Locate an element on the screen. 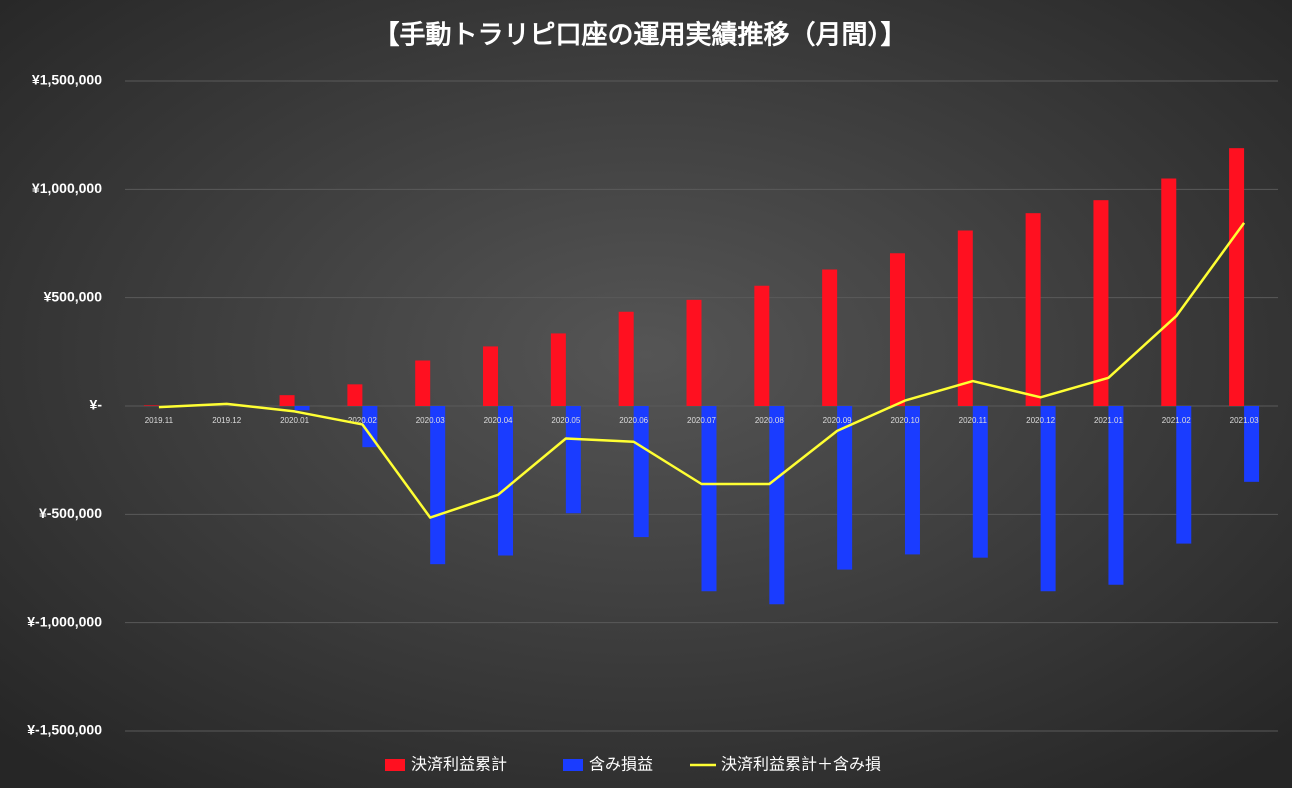 The image size is (1292, 788). x-tick-label: 2020.10 is located at coordinates (905, 420).